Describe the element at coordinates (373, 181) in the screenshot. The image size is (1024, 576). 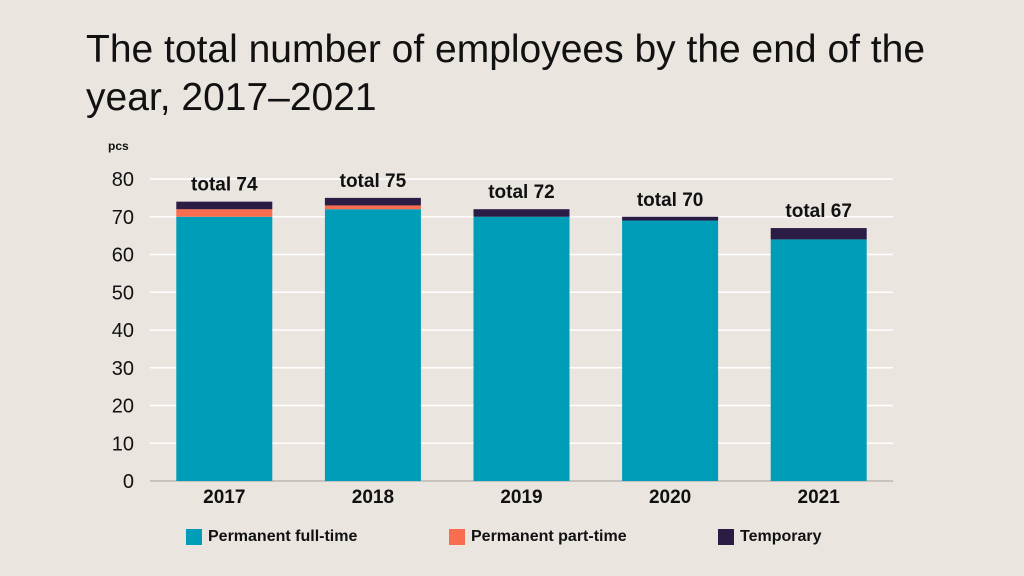
I see `total-label-2018: total 75` at that location.